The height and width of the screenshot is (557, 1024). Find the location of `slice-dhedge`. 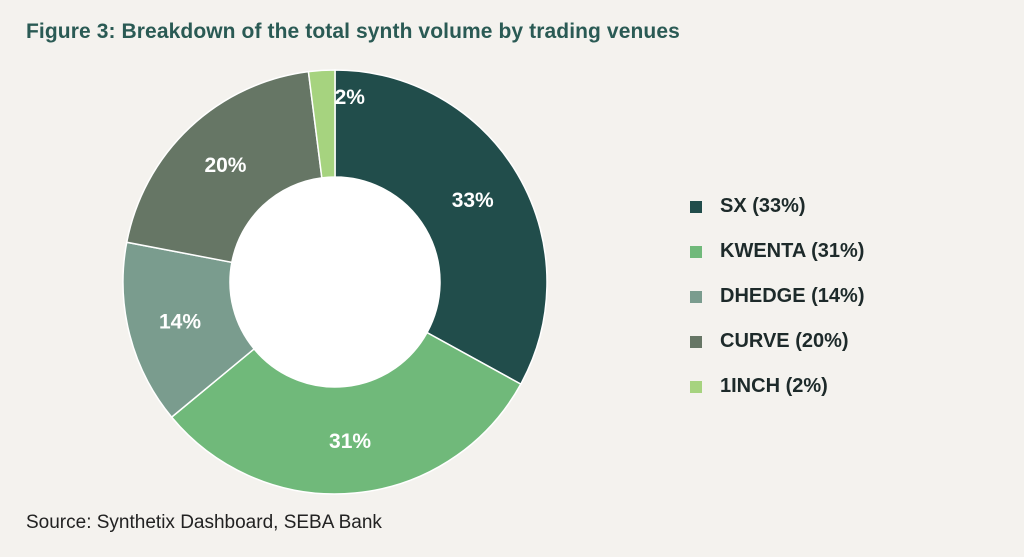

slice-dhedge is located at coordinates (189, 330).